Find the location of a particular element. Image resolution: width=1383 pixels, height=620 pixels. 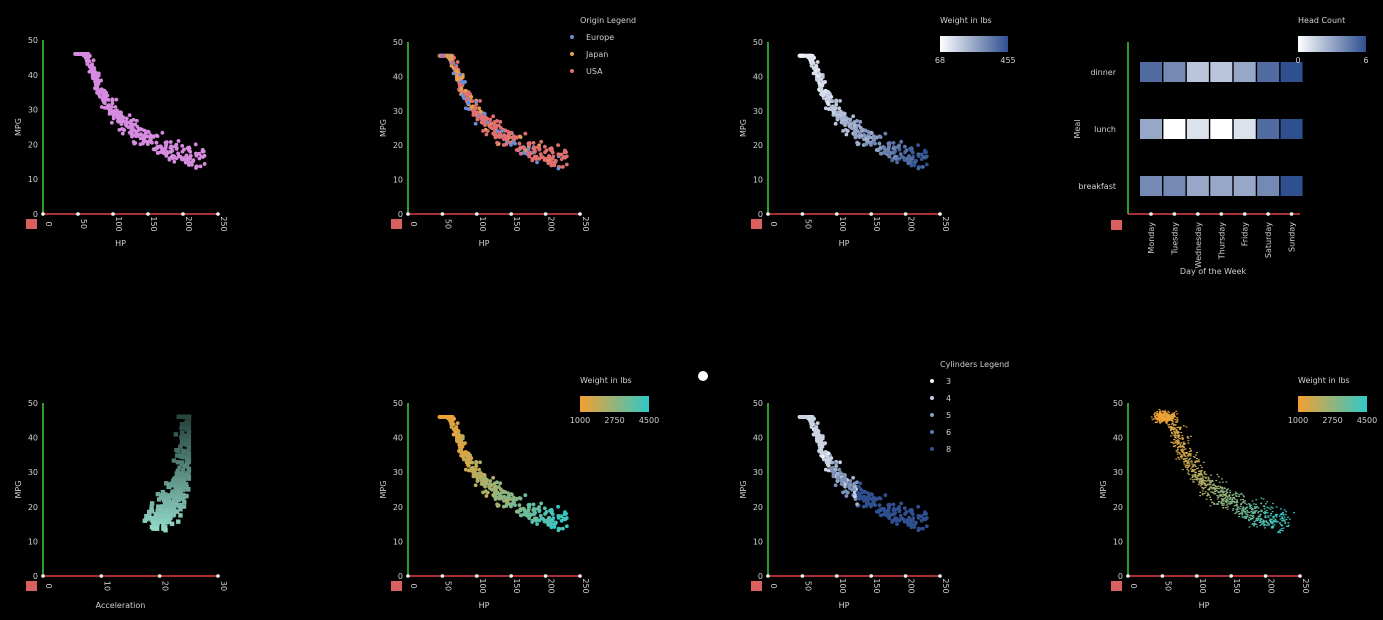

legend-label: 2750 is located at coordinates (1332, 420).